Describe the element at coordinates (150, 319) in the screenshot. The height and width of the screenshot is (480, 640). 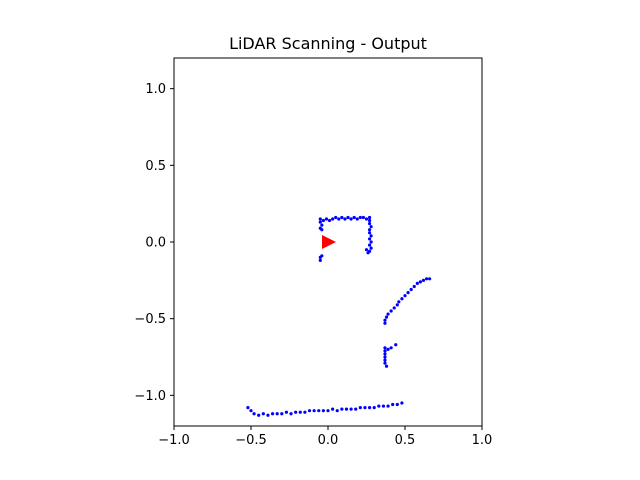
I see `y-tick-label: −0.5` at that location.